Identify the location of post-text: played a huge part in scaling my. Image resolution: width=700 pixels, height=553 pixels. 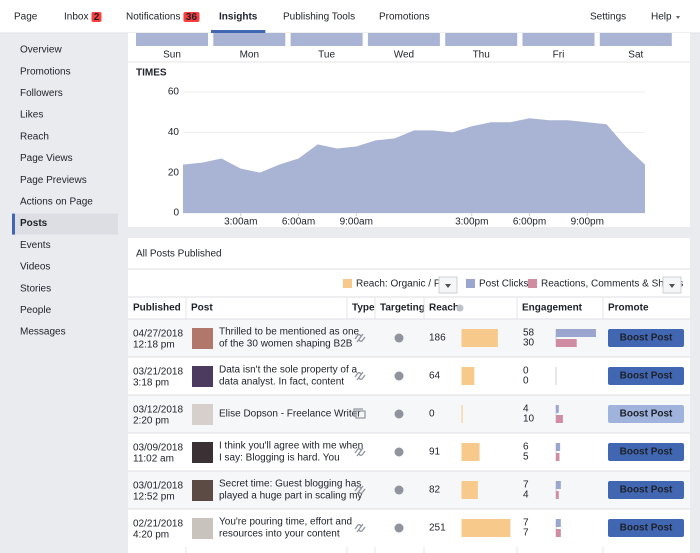
(290, 496).